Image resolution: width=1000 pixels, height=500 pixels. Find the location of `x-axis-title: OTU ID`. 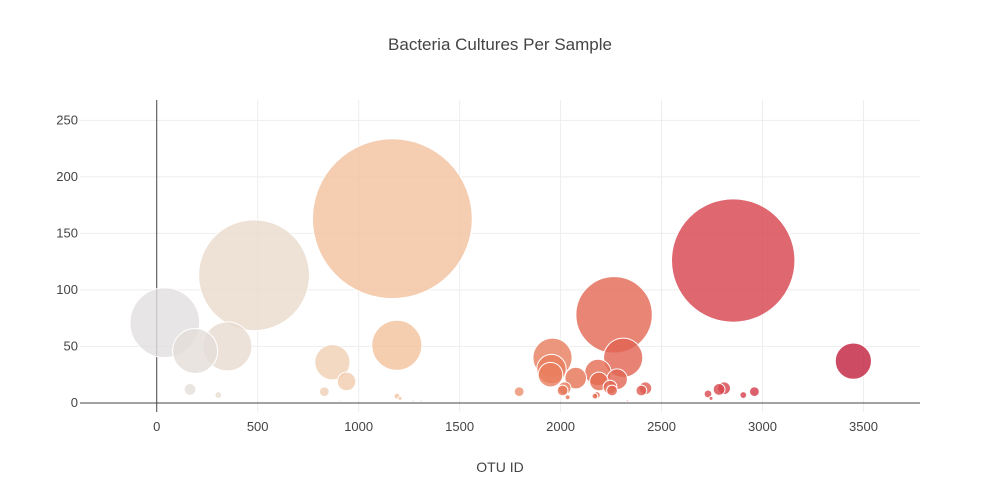

x-axis-title: OTU ID is located at coordinates (499, 467).